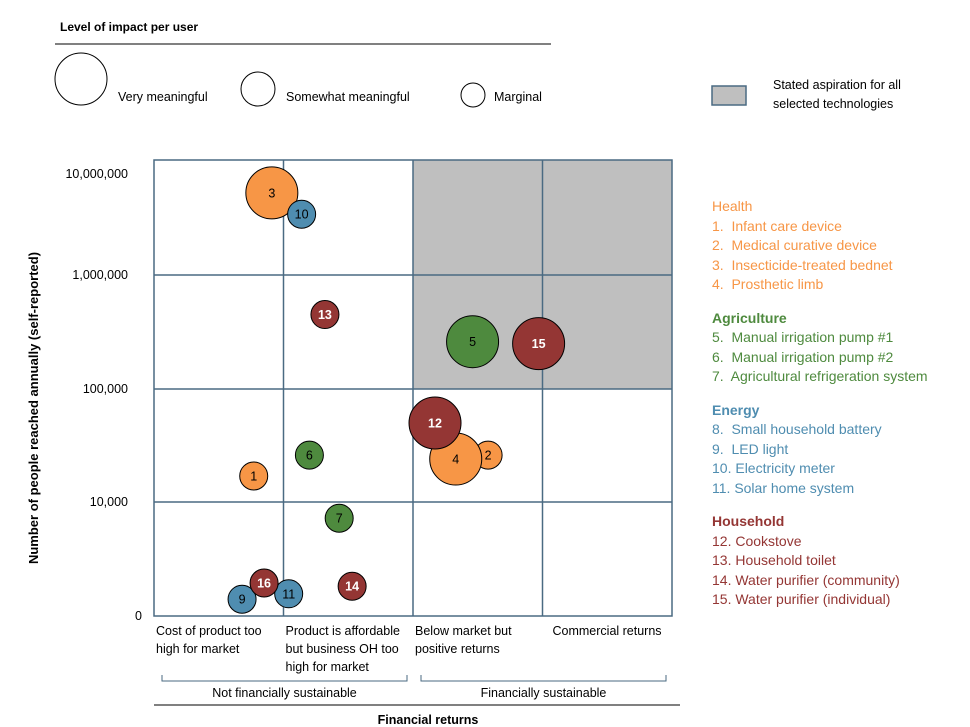 This screenshot has height=727, width=970. What do you see at coordinates (749, 317) in the screenshot?
I see `legend-group-title: Agriculture` at bounding box center [749, 317].